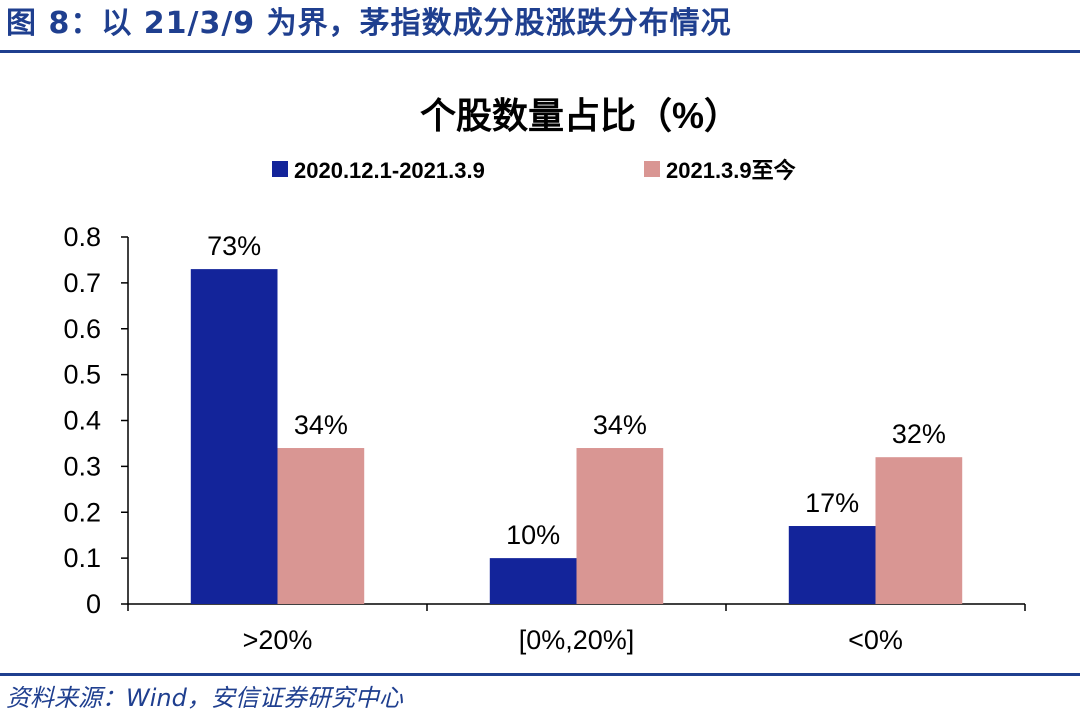  What do you see at coordinates (234, 246) in the screenshot?
I see `bar-data-label: 73%` at bounding box center [234, 246].